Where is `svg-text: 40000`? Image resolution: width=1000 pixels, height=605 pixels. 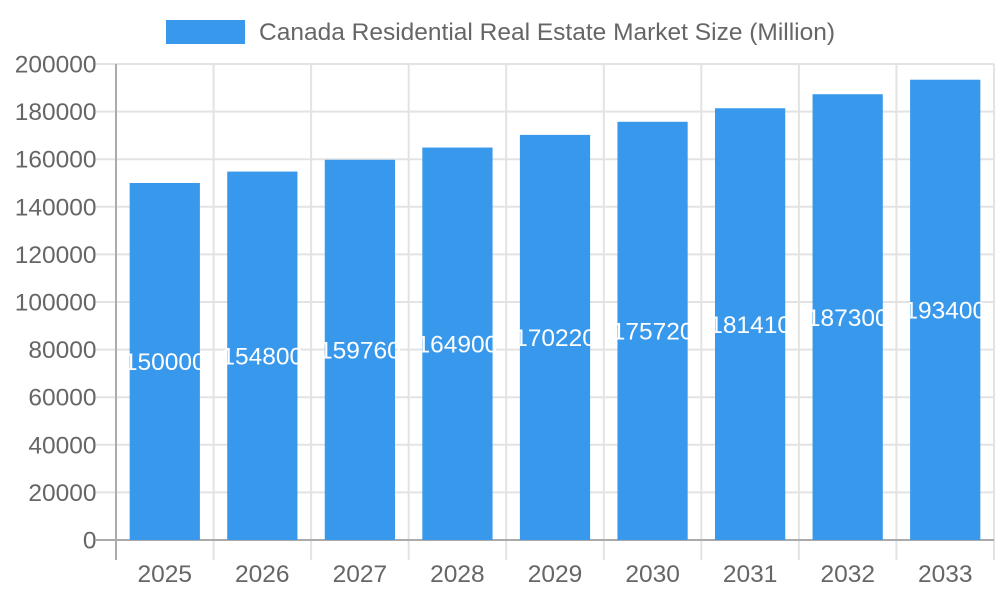
svg-text: 40000 is located at coordinates (62, 445).